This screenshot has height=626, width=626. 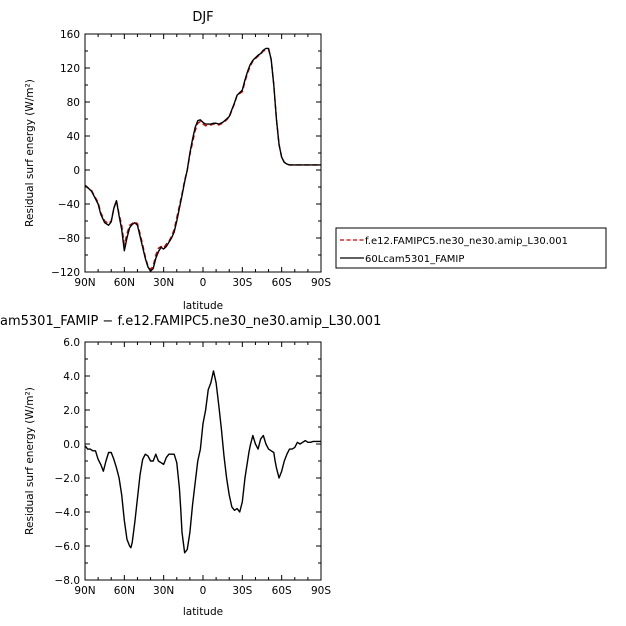 I want to click on bottom-y-tick-label: −6.0, so click(x=68, y=547).